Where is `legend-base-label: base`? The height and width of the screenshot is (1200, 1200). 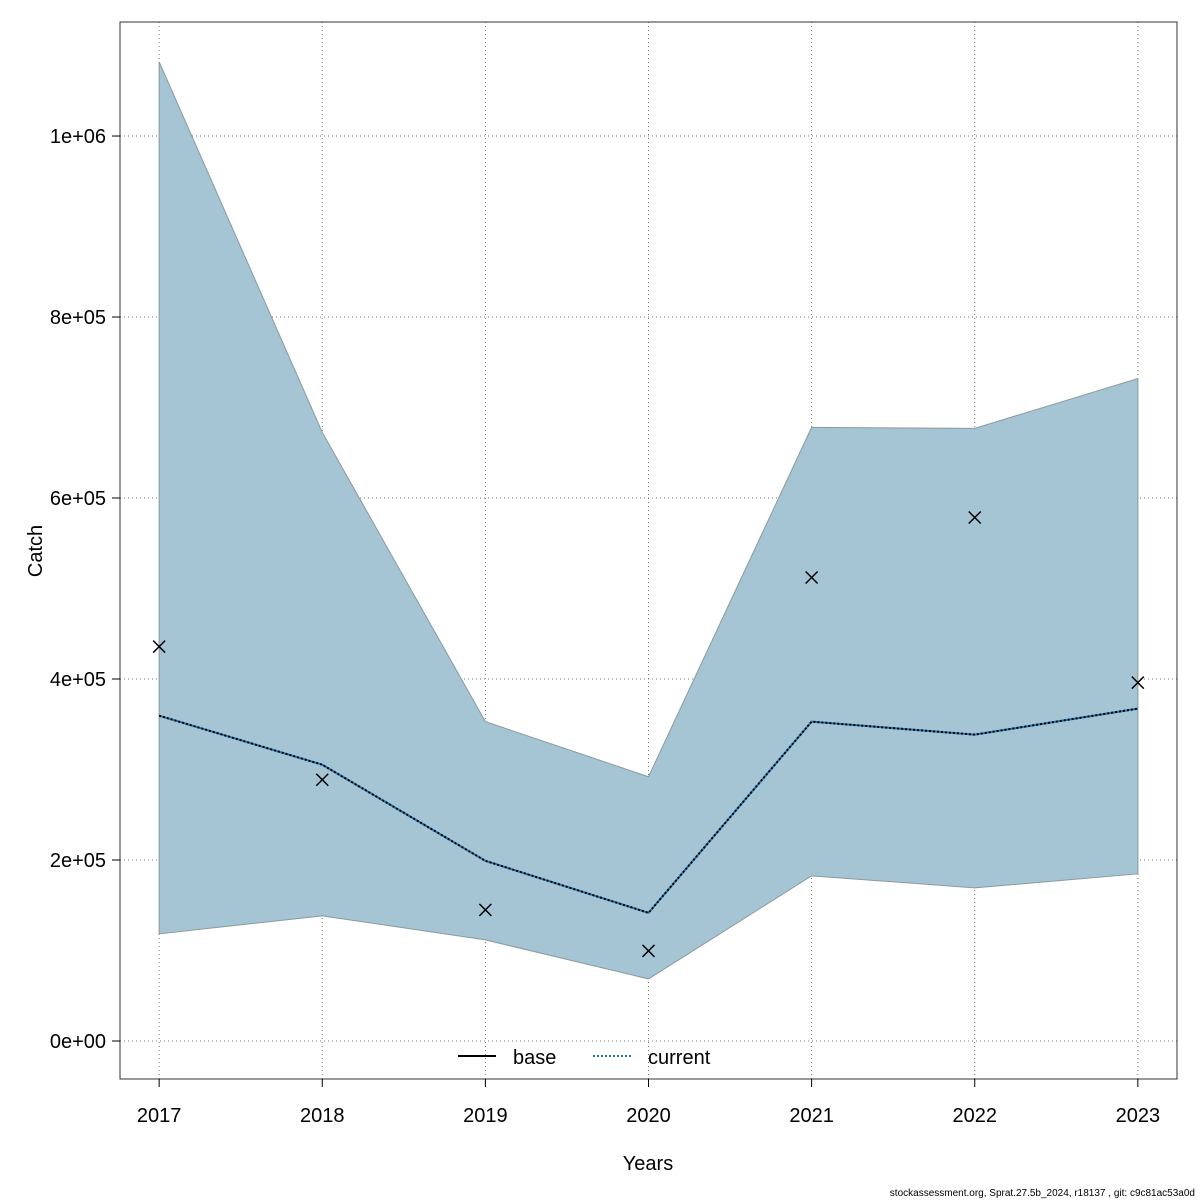 legend-base-label: base is located at coordinates (534, 1058).